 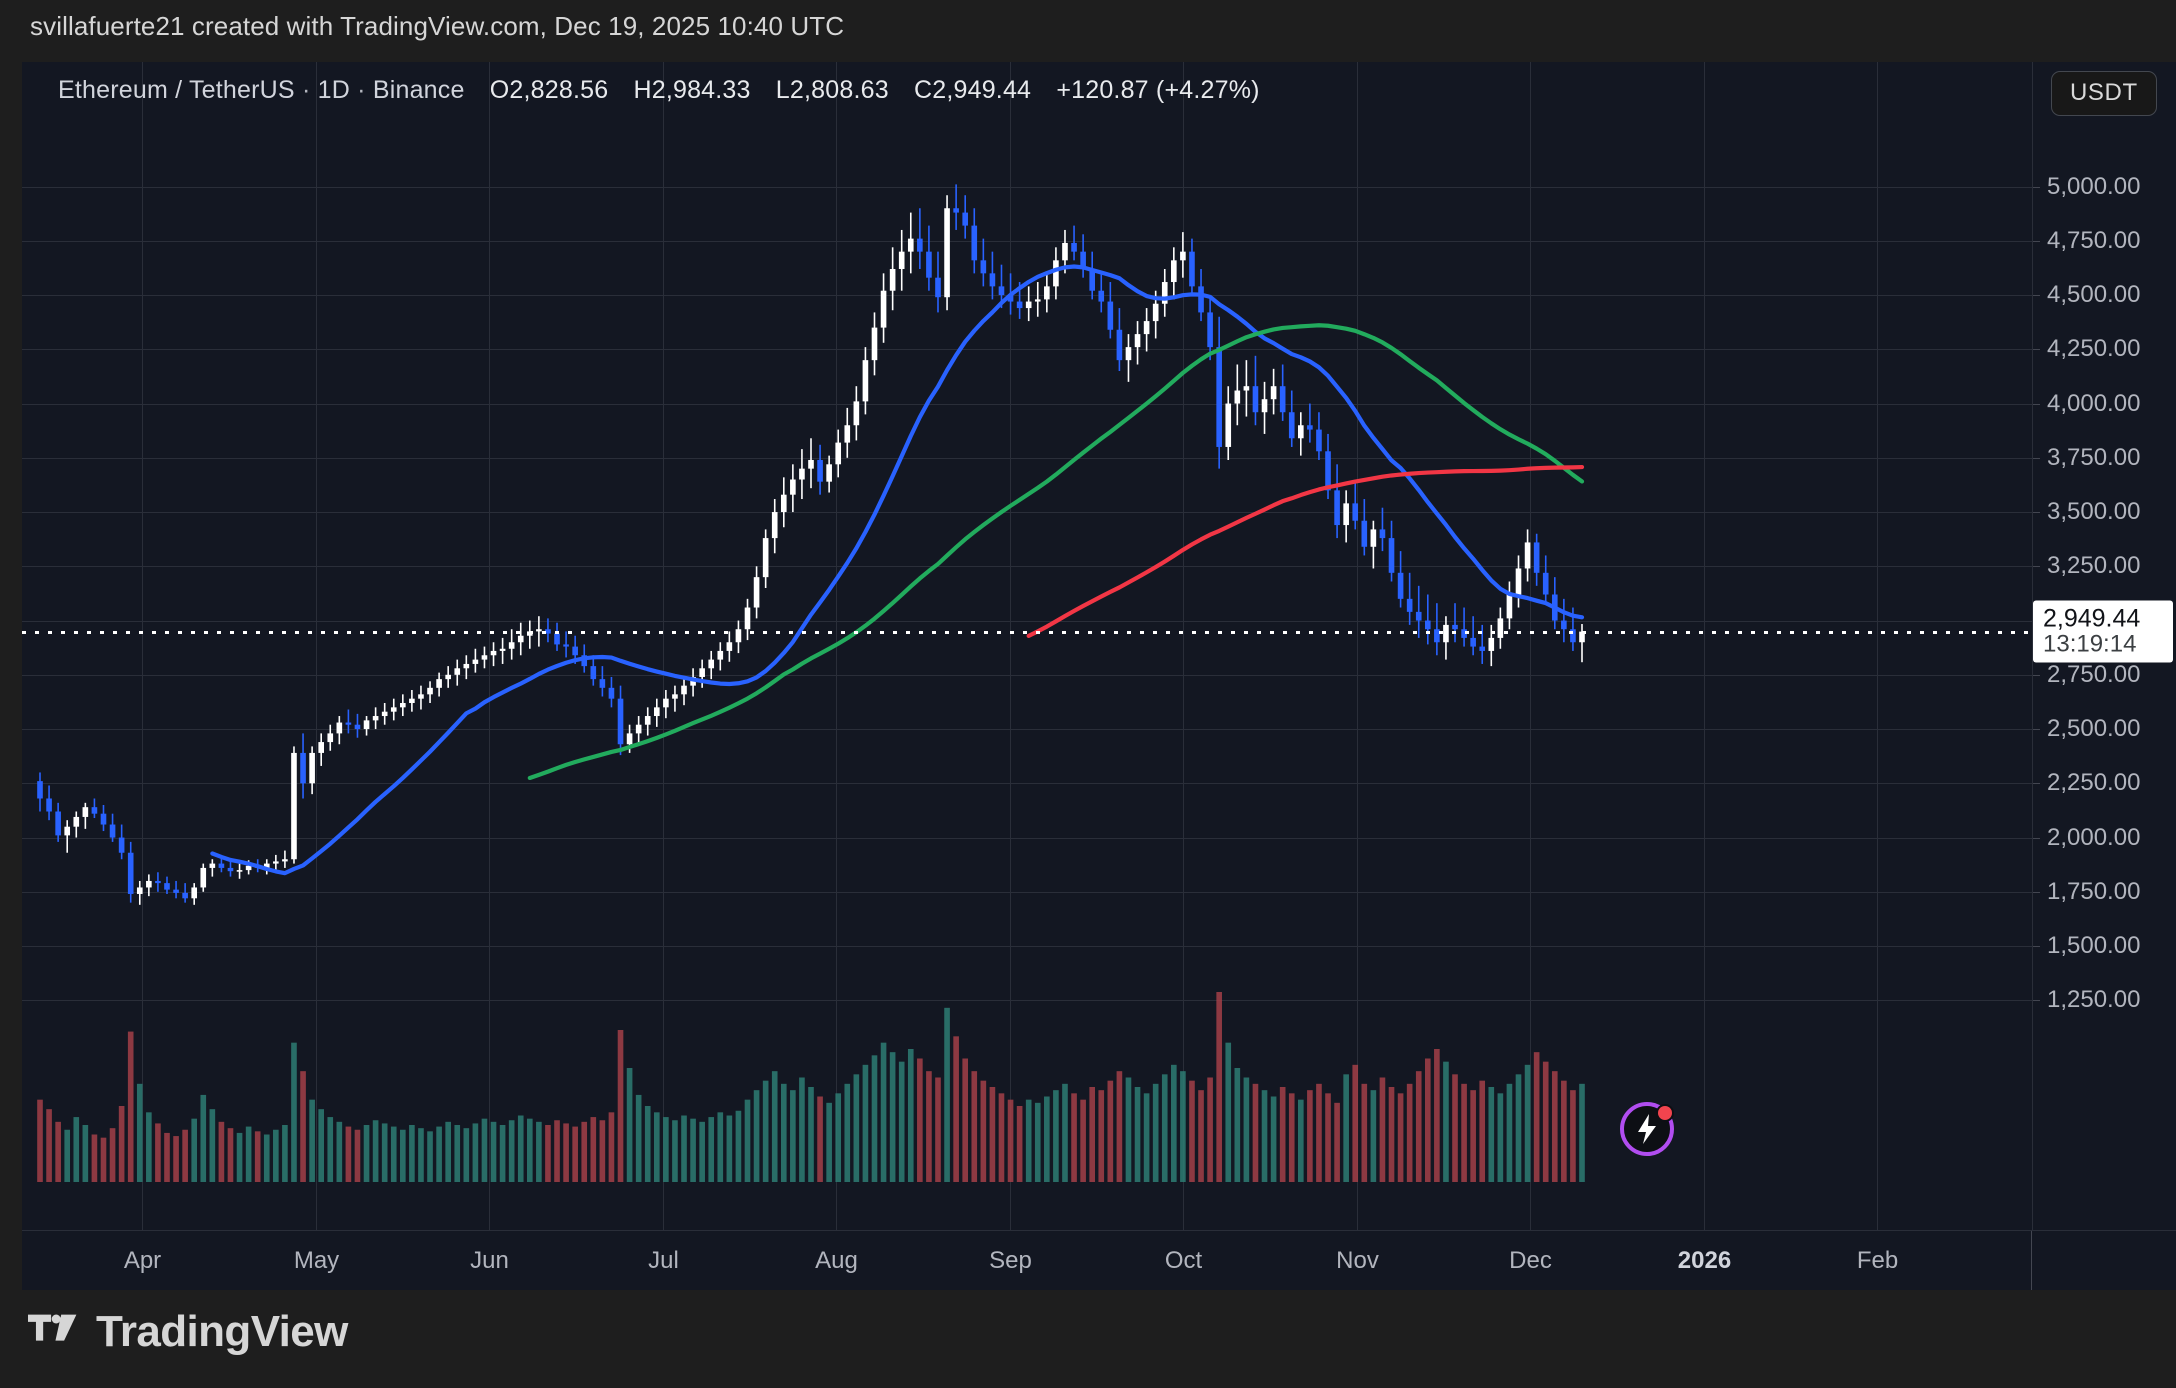 I want to click on legend-high: H2,984.33, so click(x=692, y=90).